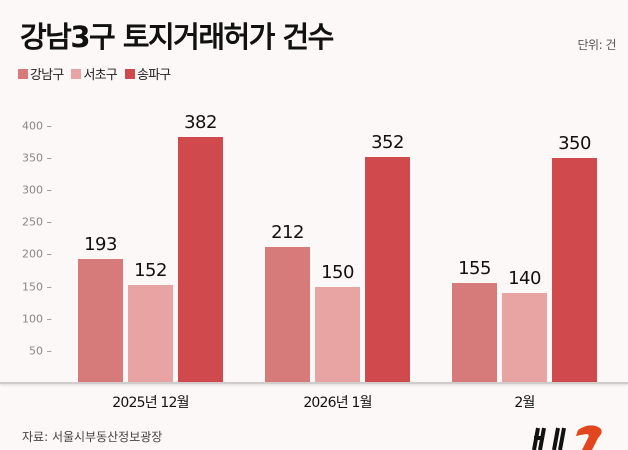 This screenshot has width=628, height=450. I want to click on bar-value-label: 212, so click(287, 232).